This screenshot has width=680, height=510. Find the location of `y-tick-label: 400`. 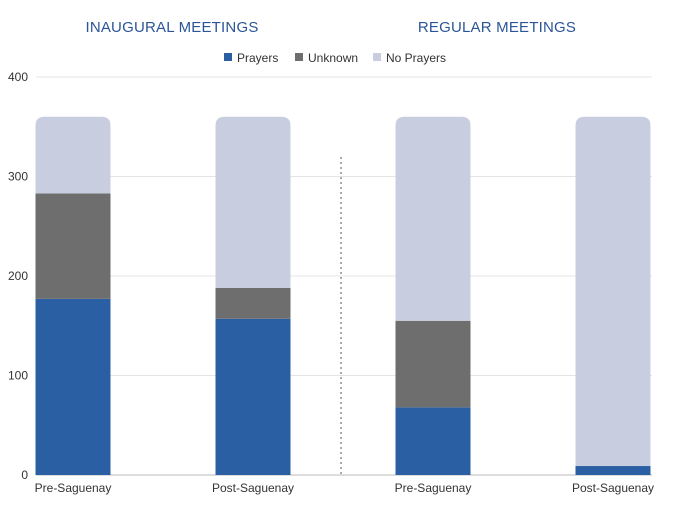

y-tick-label: 400 is located at coordinates (18, 77).